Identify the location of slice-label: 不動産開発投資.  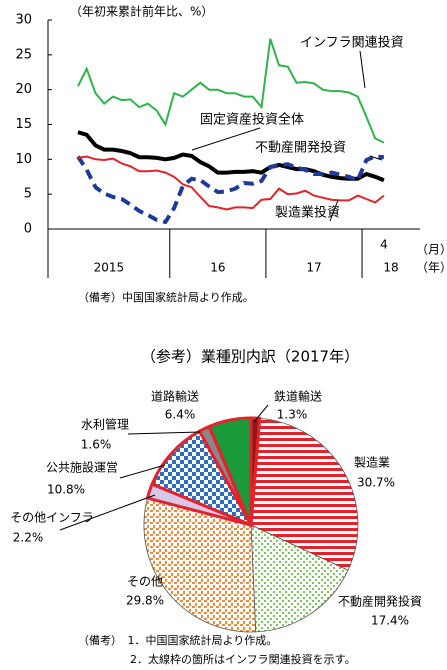
(380, 601).